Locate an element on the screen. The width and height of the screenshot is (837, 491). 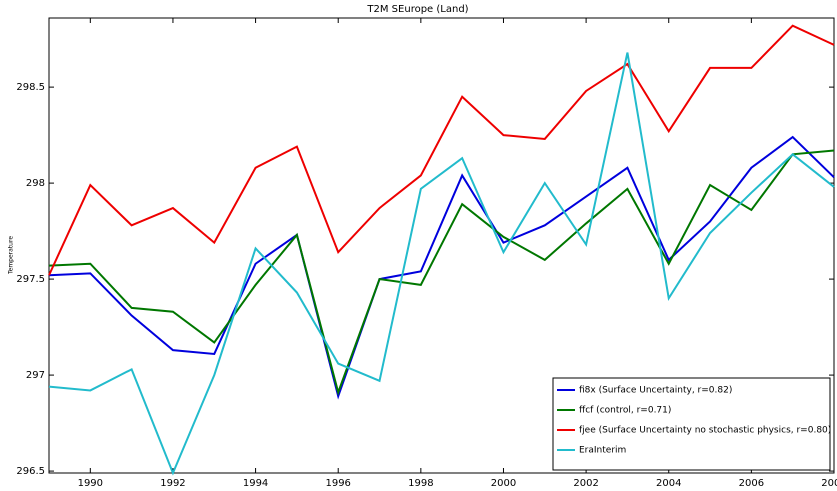
x-tick-label: 2000 is located at coordinates (503, 483).